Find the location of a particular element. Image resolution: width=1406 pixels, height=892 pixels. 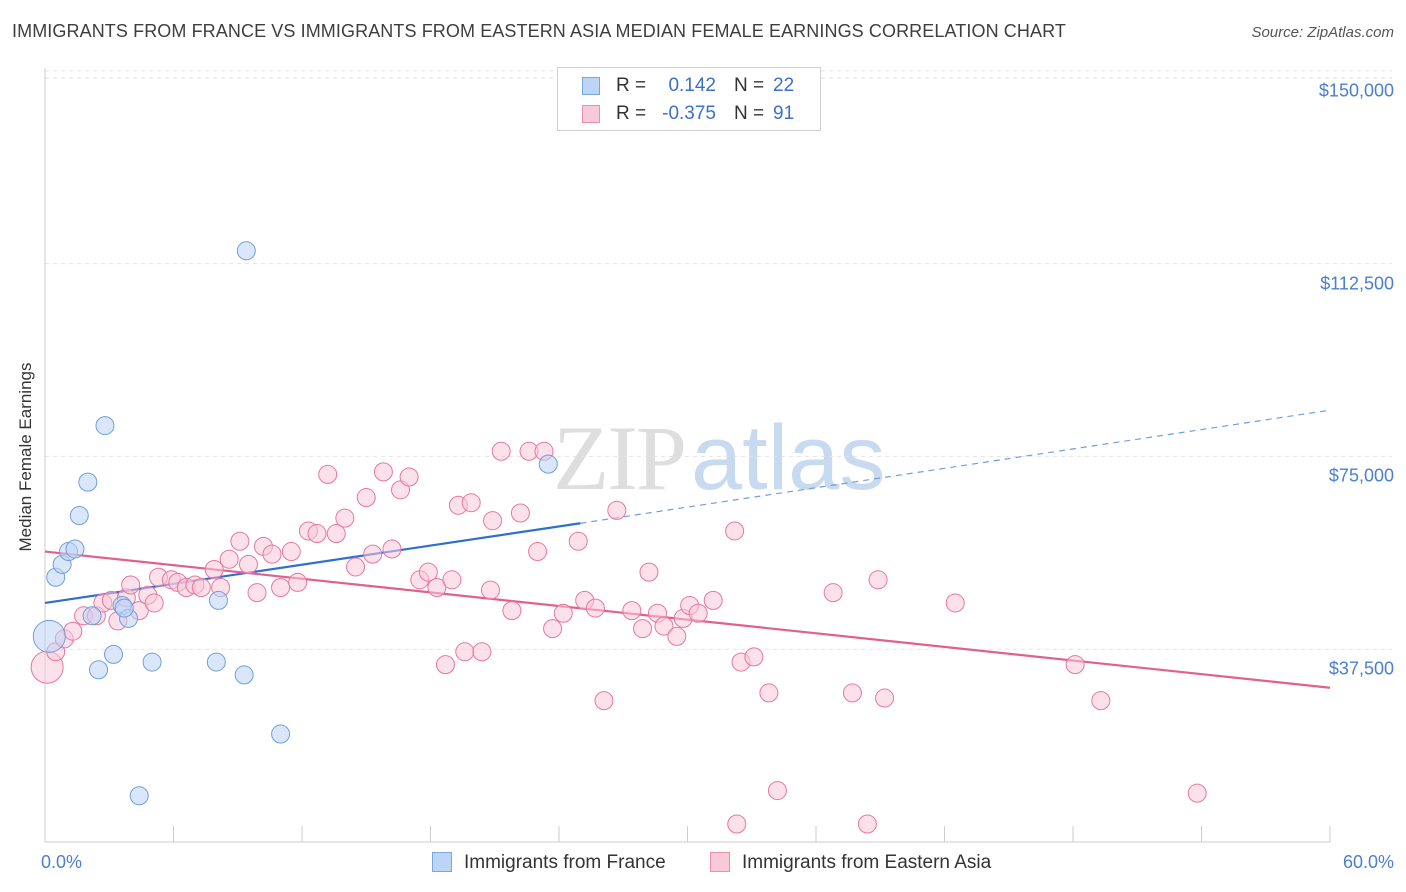

legend-row-eastern-asia: R = -0.375 N = 91 is located at coordinates (689, 114).